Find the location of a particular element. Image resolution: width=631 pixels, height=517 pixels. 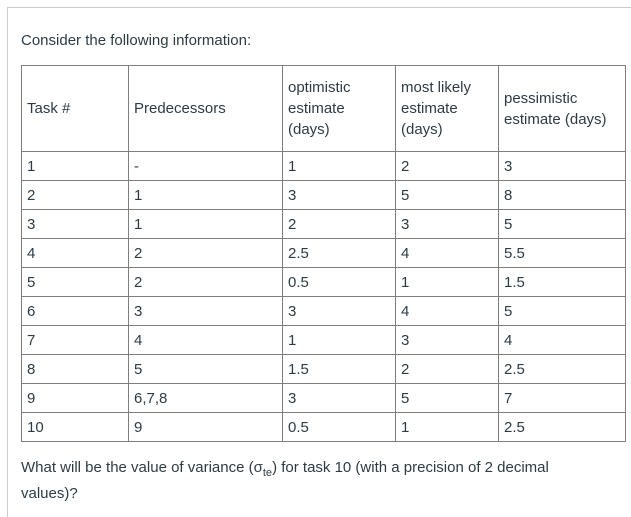

intro-text: Consider the following information: is located at coordinates (136, 40).